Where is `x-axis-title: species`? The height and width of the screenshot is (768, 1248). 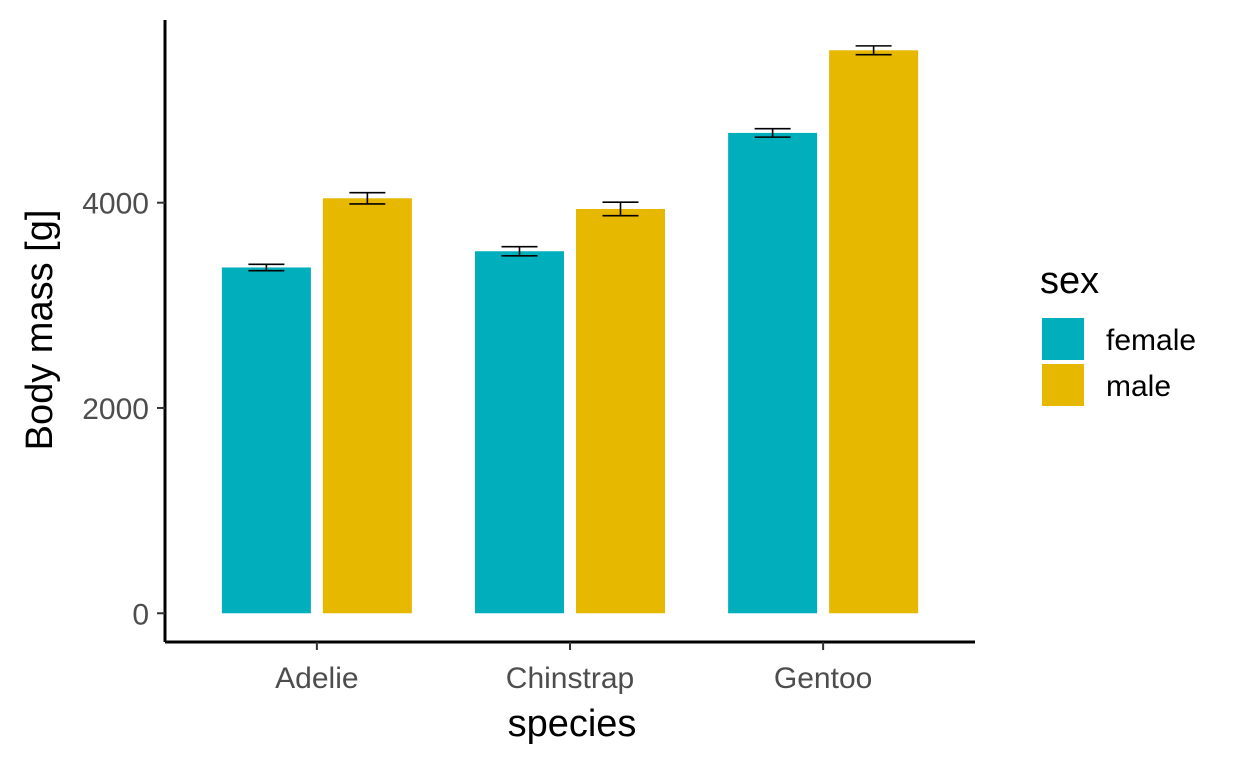 x-axis-title: species is located at coordinates (572, 724).